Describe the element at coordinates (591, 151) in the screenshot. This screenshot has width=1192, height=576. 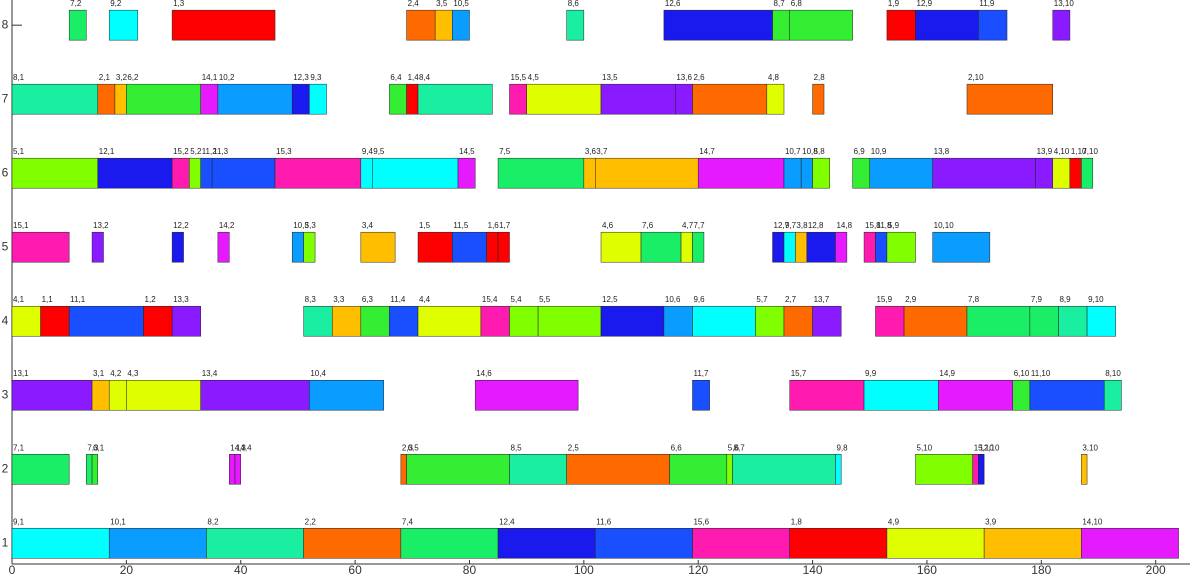
I see `task-label: 3,6` at that location.